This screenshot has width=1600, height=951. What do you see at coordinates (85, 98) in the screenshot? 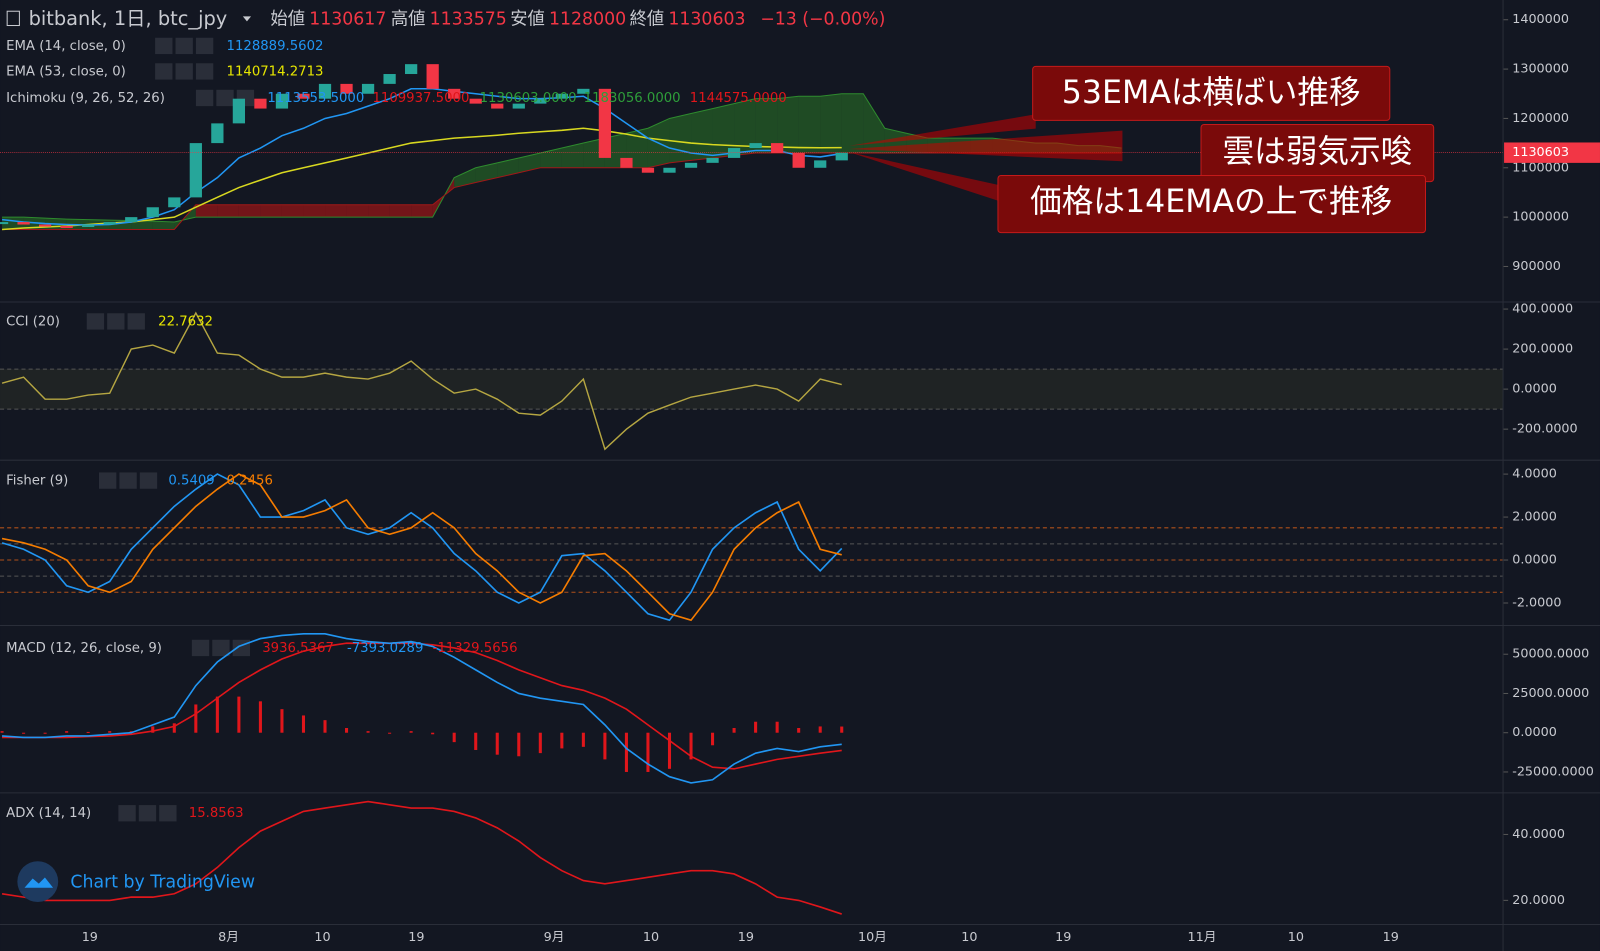
I see `legend-name: Ichimoku (9, 26, 52, 26)` at bounding box center [85, 98].